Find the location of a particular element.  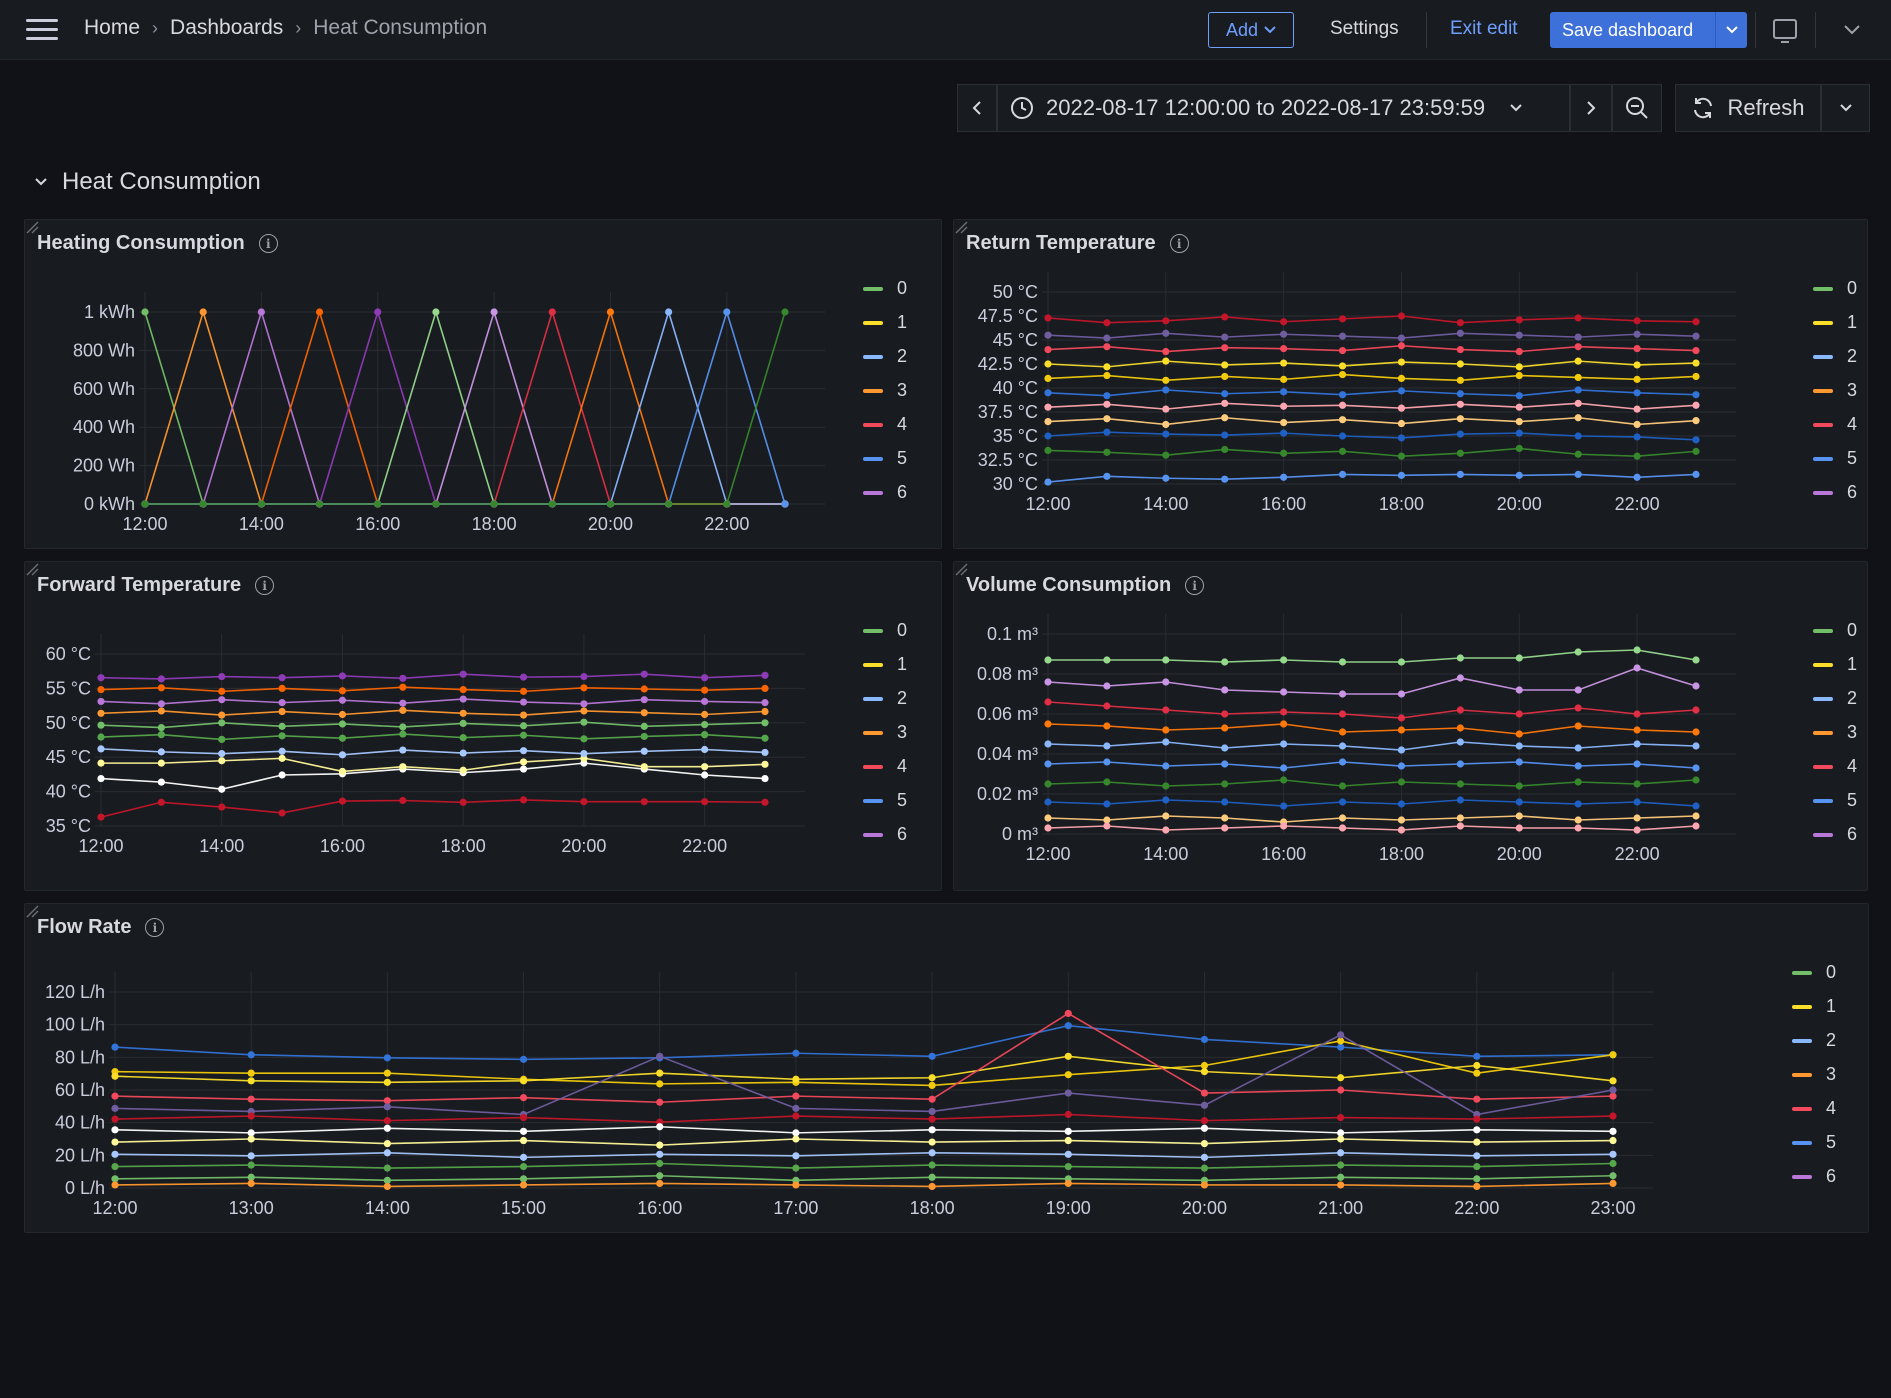

settings-button: Settings is located at coordinates (1364, 28).